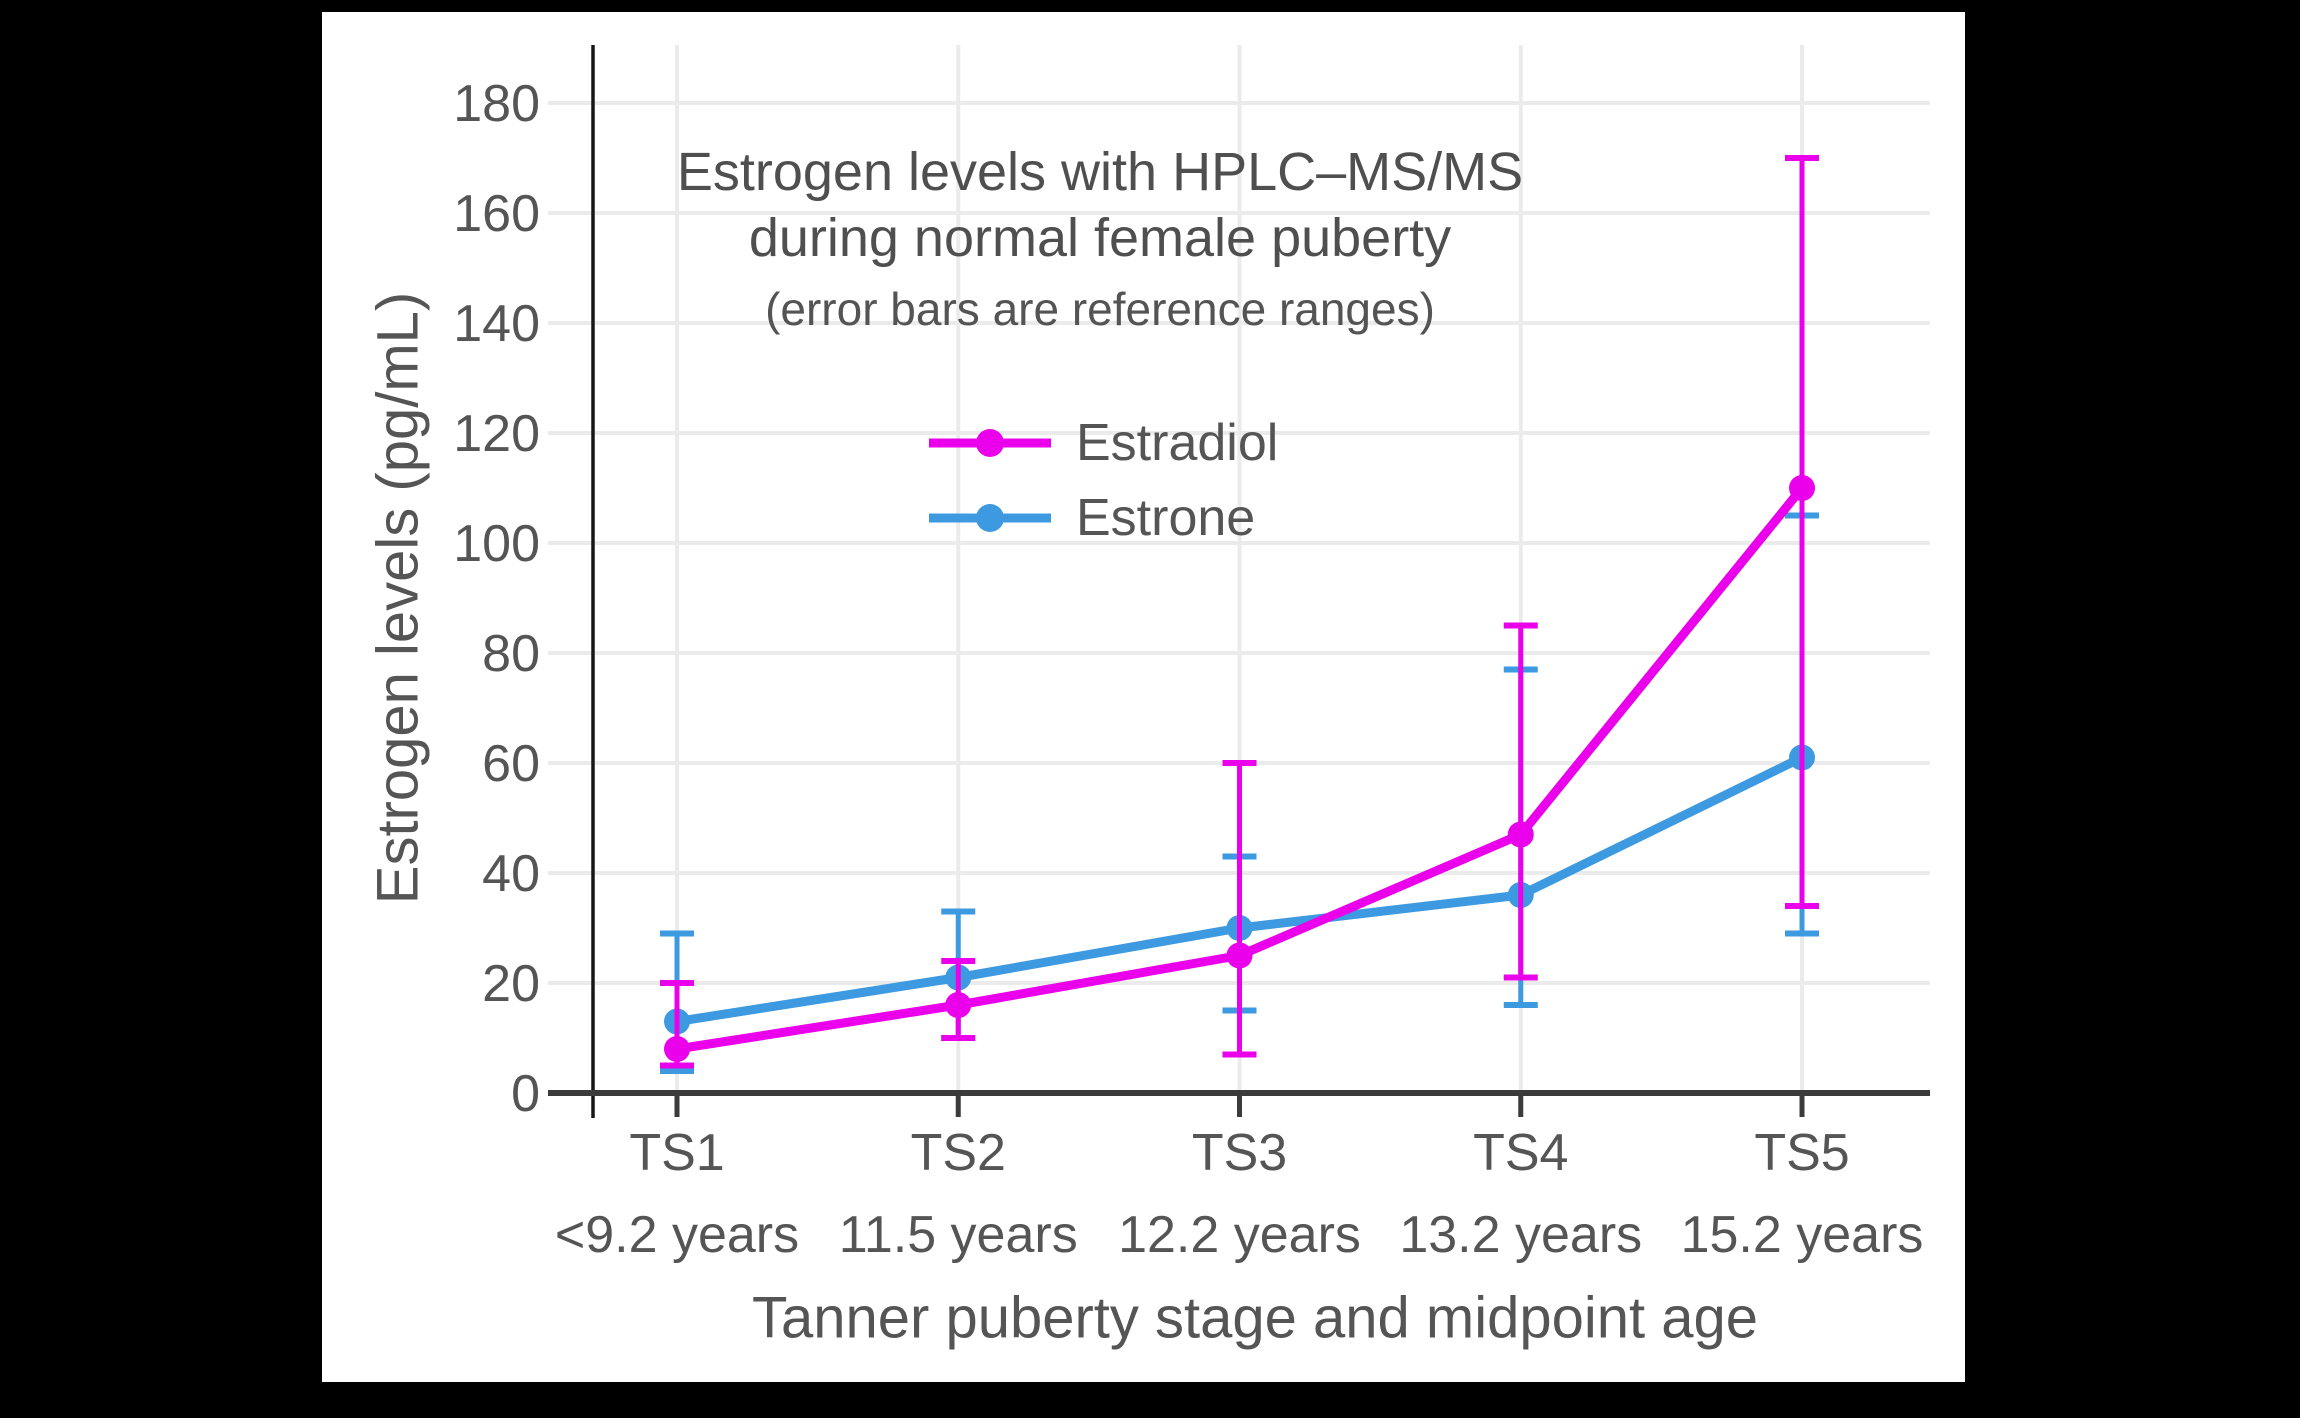 Image resolution: width=2300 pixels, height=1418 pixels. What do you see at coordinates (990, 443) in the screenshot?
I see `estradiol-legend-marker` at bounding box center [990, 443].